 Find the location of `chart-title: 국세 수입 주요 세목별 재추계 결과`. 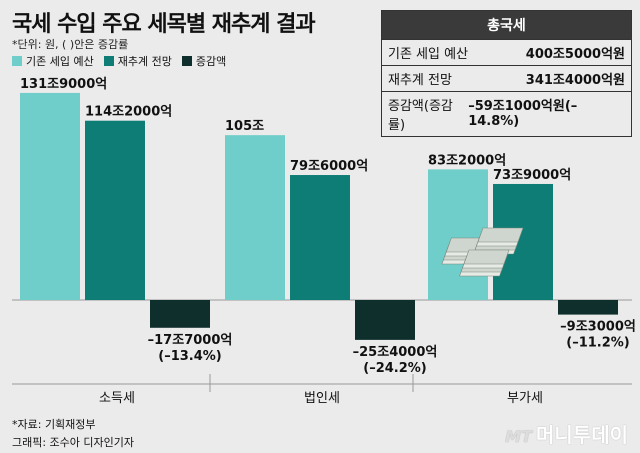

chart-title: 국세 수입 주요 세목별 재추계 결과 is located at coordinates (164, 24).